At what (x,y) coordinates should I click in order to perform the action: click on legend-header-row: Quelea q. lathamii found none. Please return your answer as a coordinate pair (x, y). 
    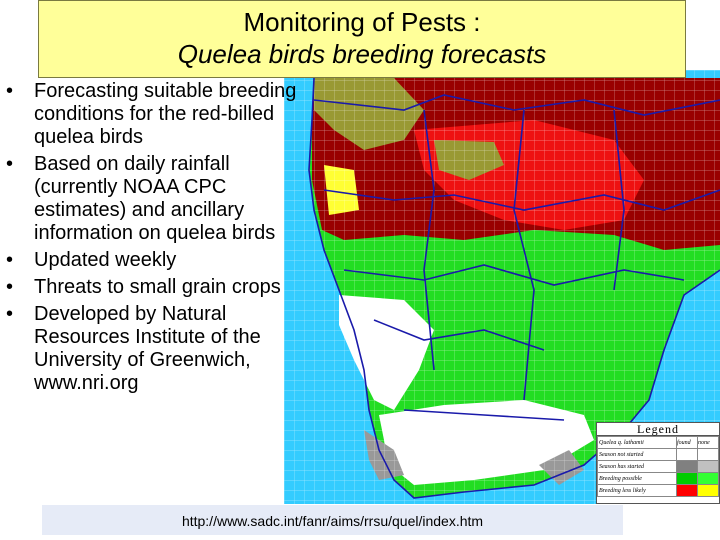
    Looking at the image, I should click on (658, 442).